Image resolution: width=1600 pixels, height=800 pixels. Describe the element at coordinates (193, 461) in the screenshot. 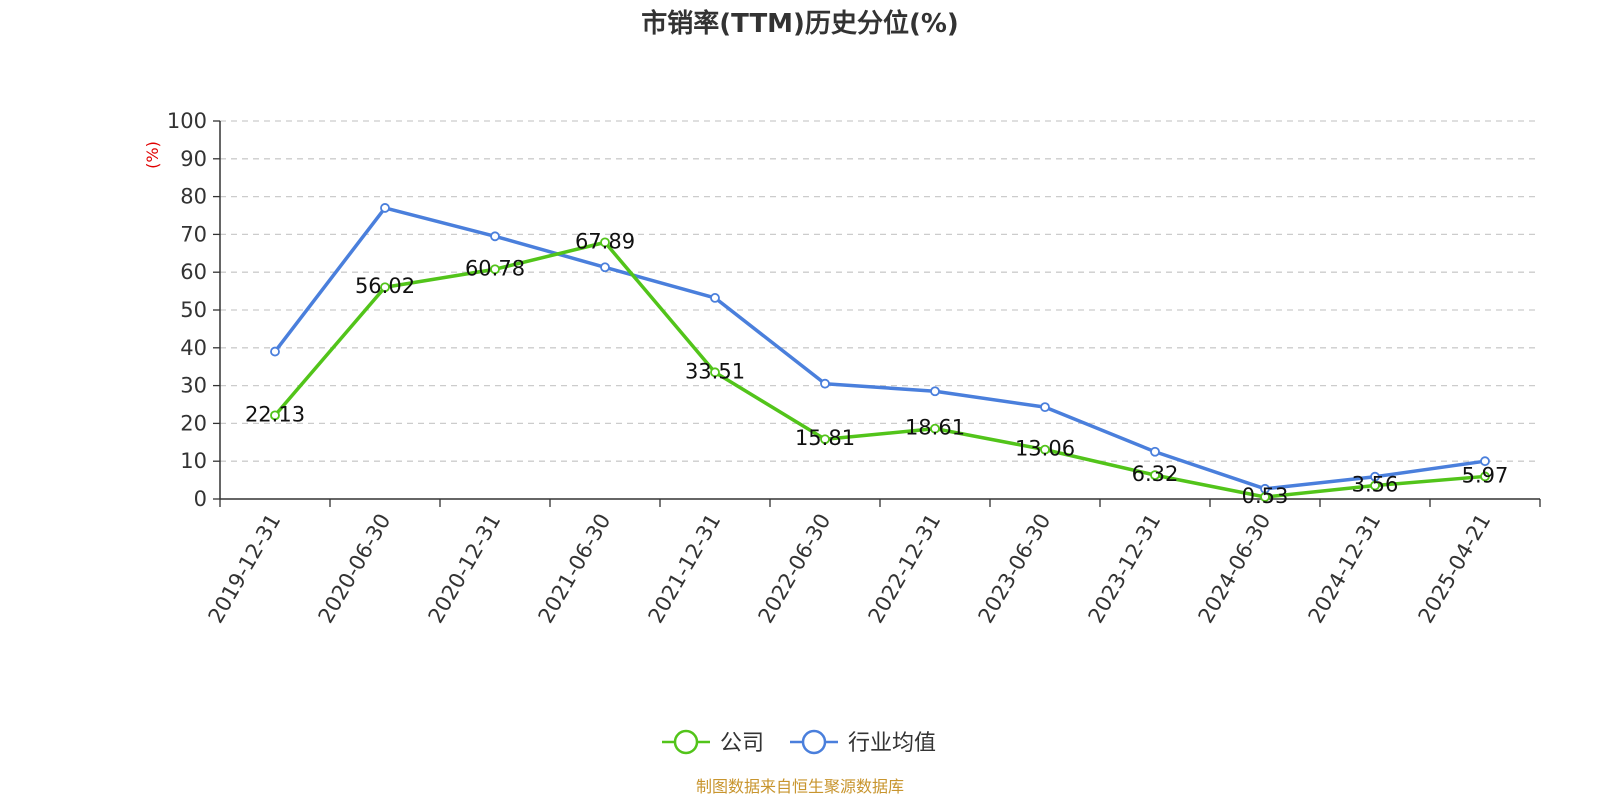

I see `y-tick-label: 10` at that location.